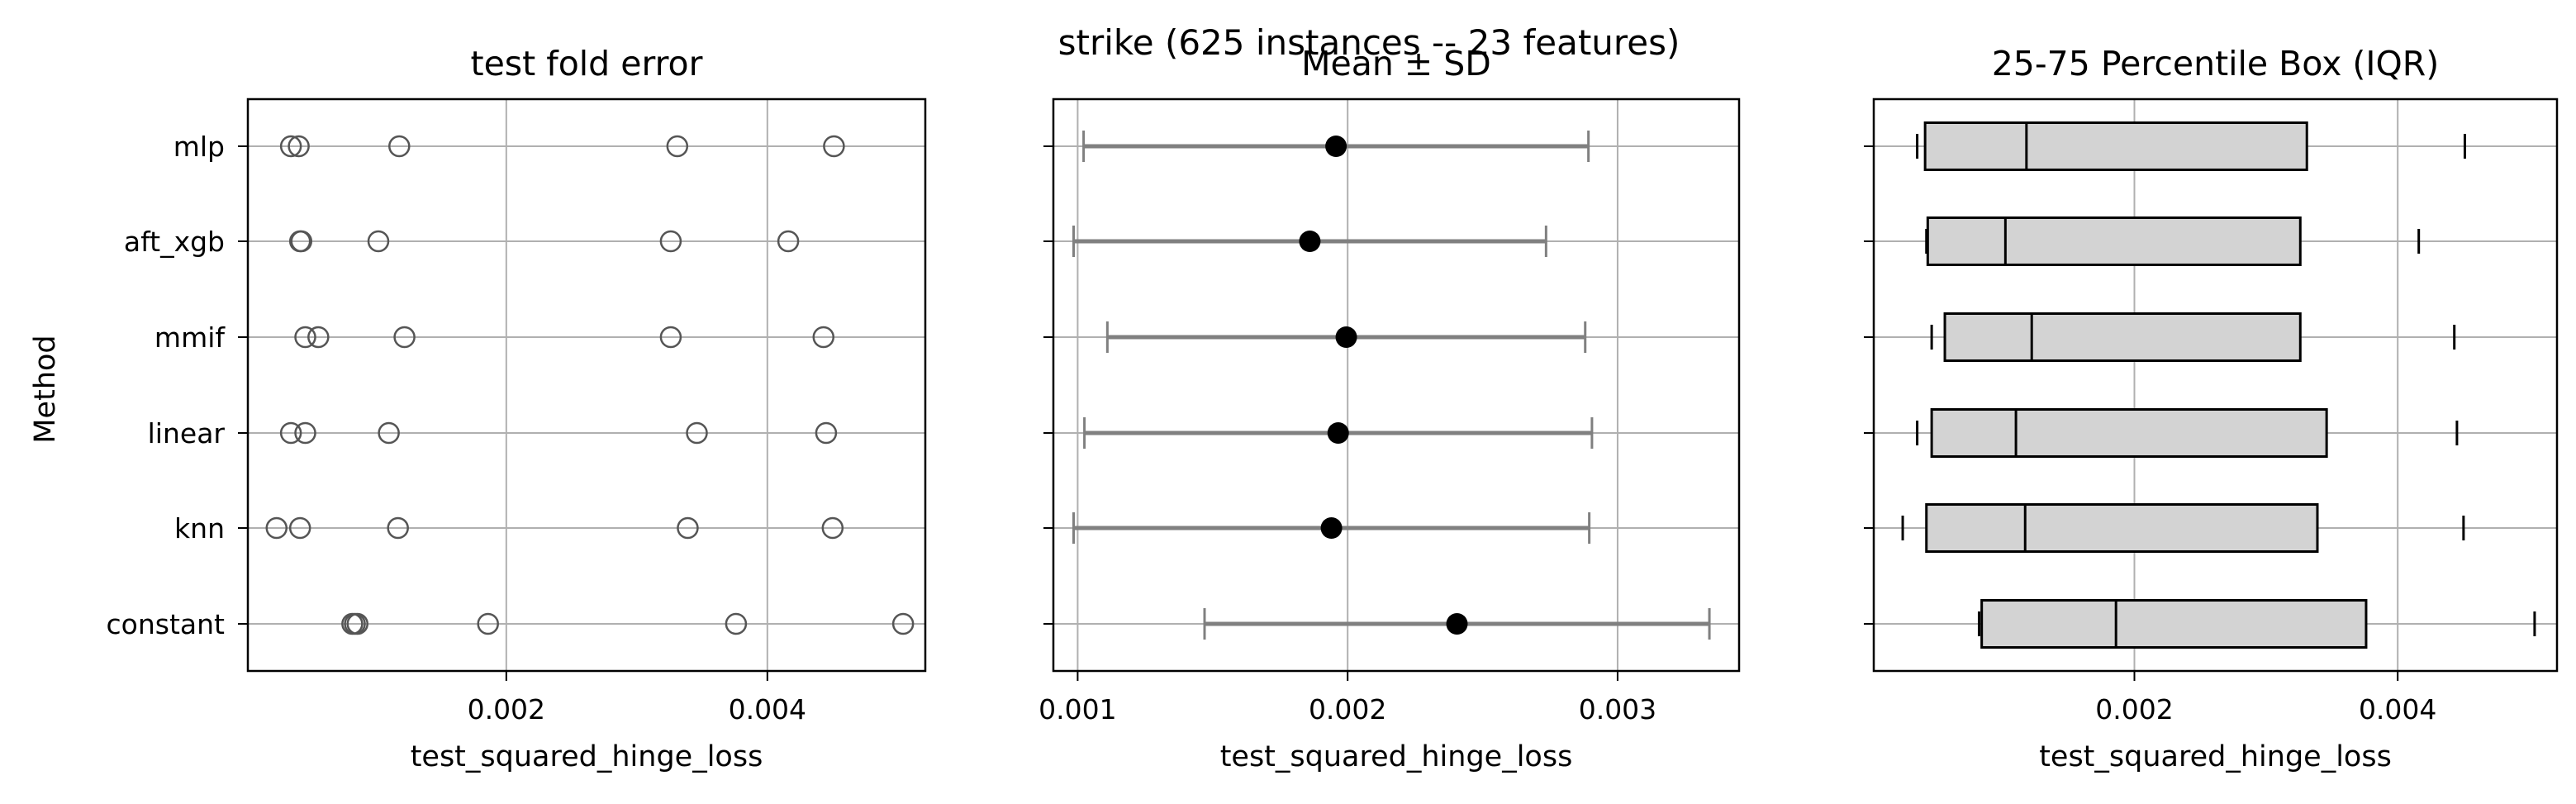 The height and width of the screenshot is (804, 2576). Describe the element at coordinates (1338, 433) in the screenshot. I see `mean-point-linear` at that location.